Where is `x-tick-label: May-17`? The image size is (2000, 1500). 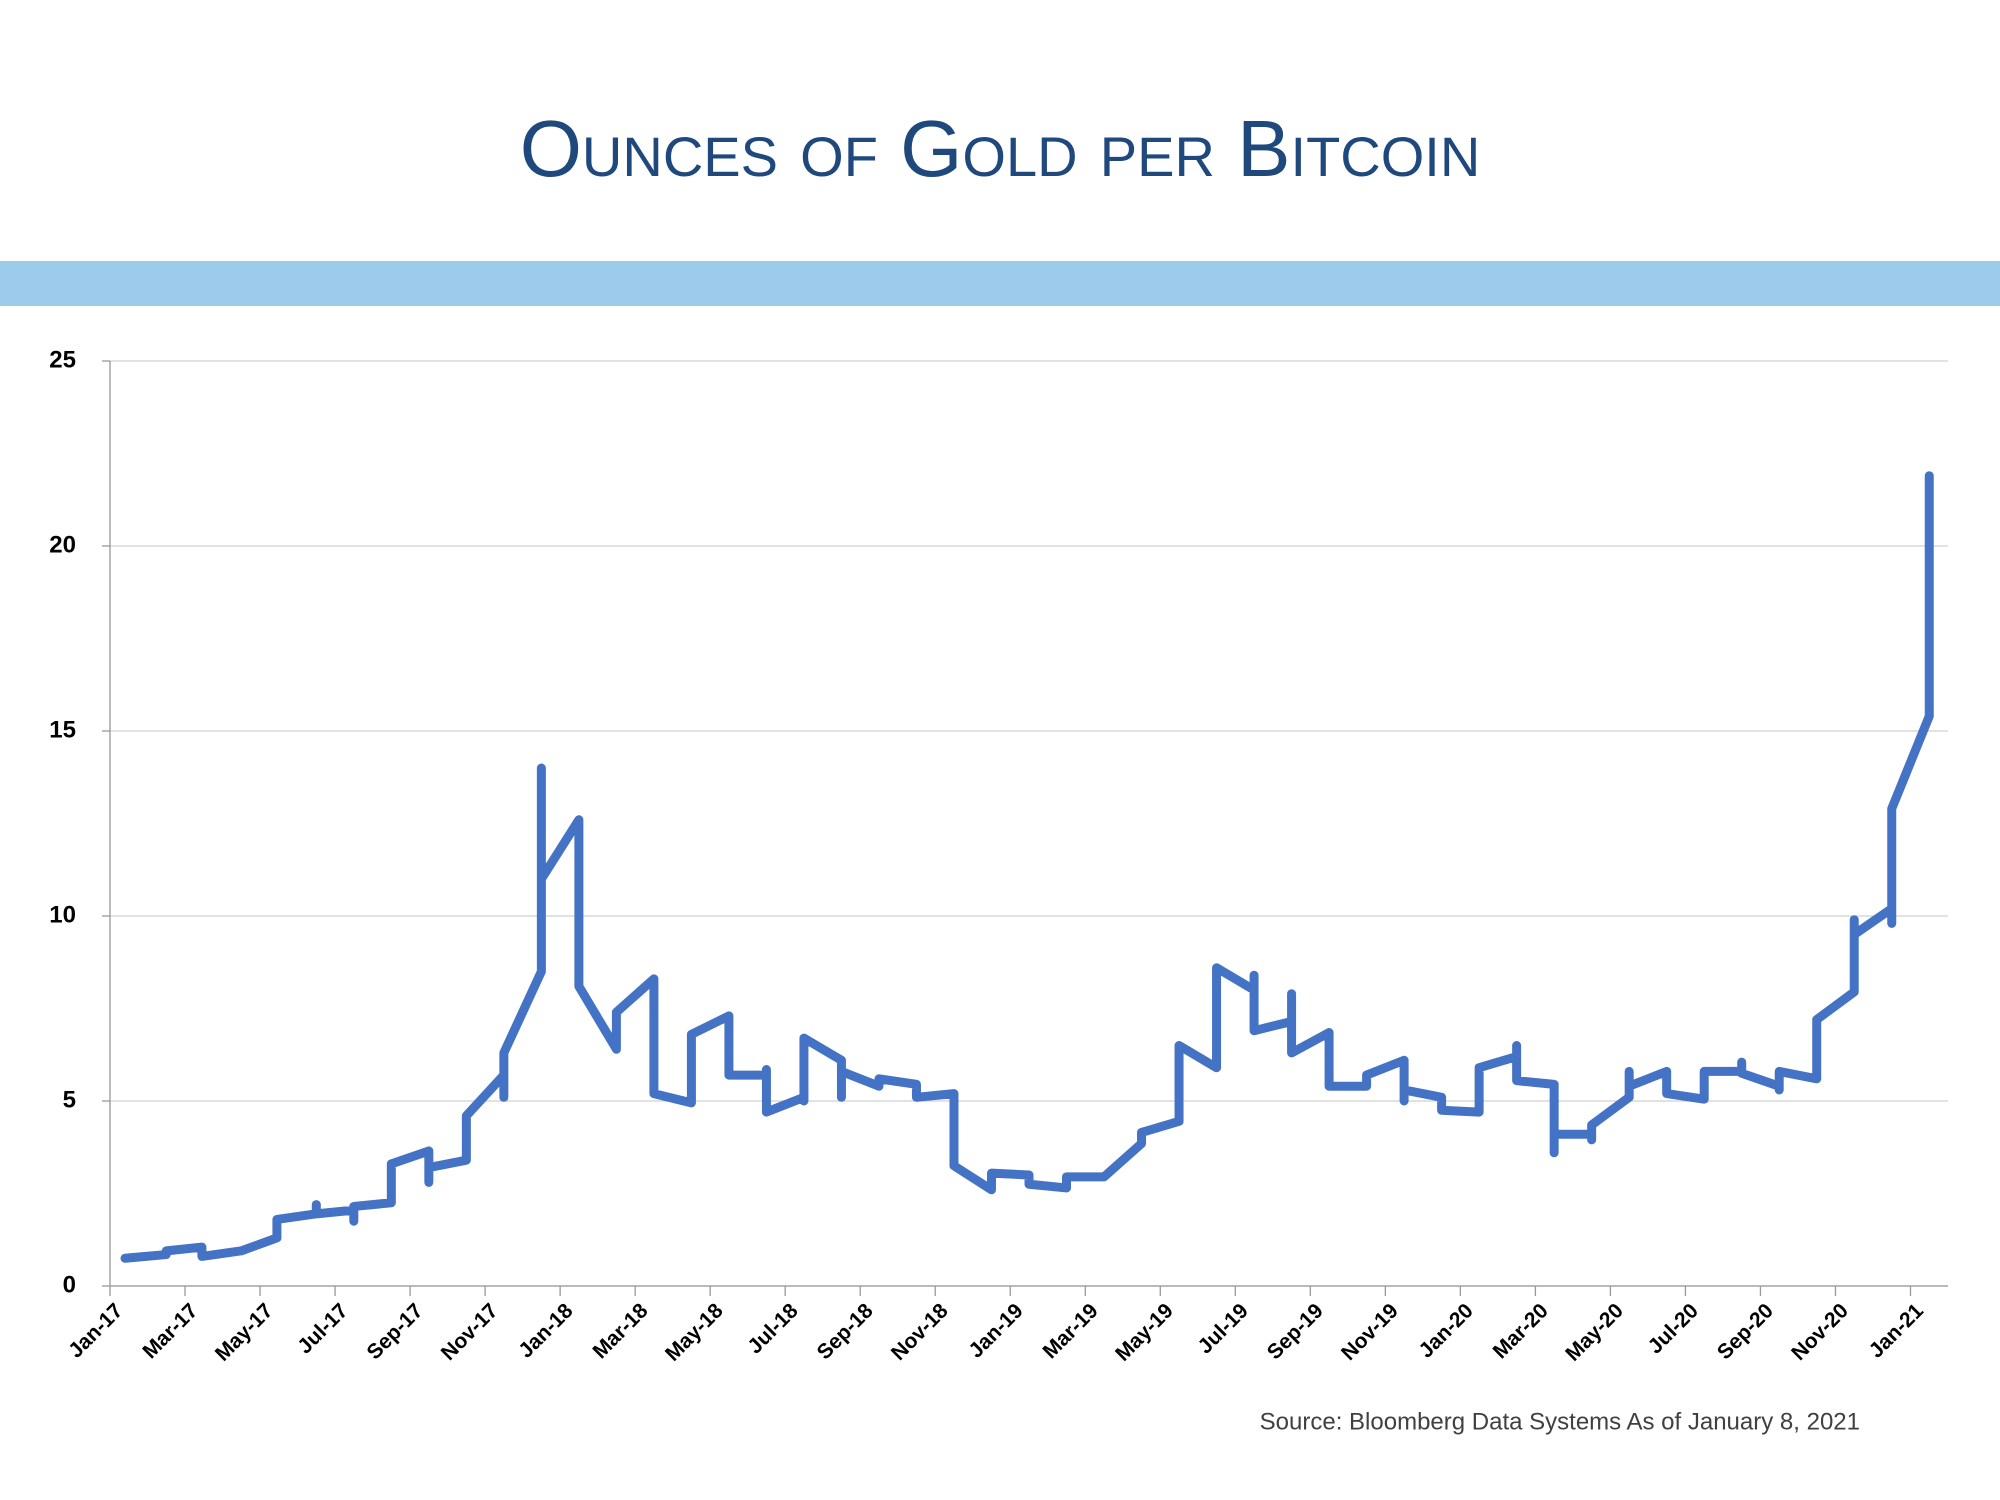 x-tick-label: May-17 is located at coordinates (244, 1332).